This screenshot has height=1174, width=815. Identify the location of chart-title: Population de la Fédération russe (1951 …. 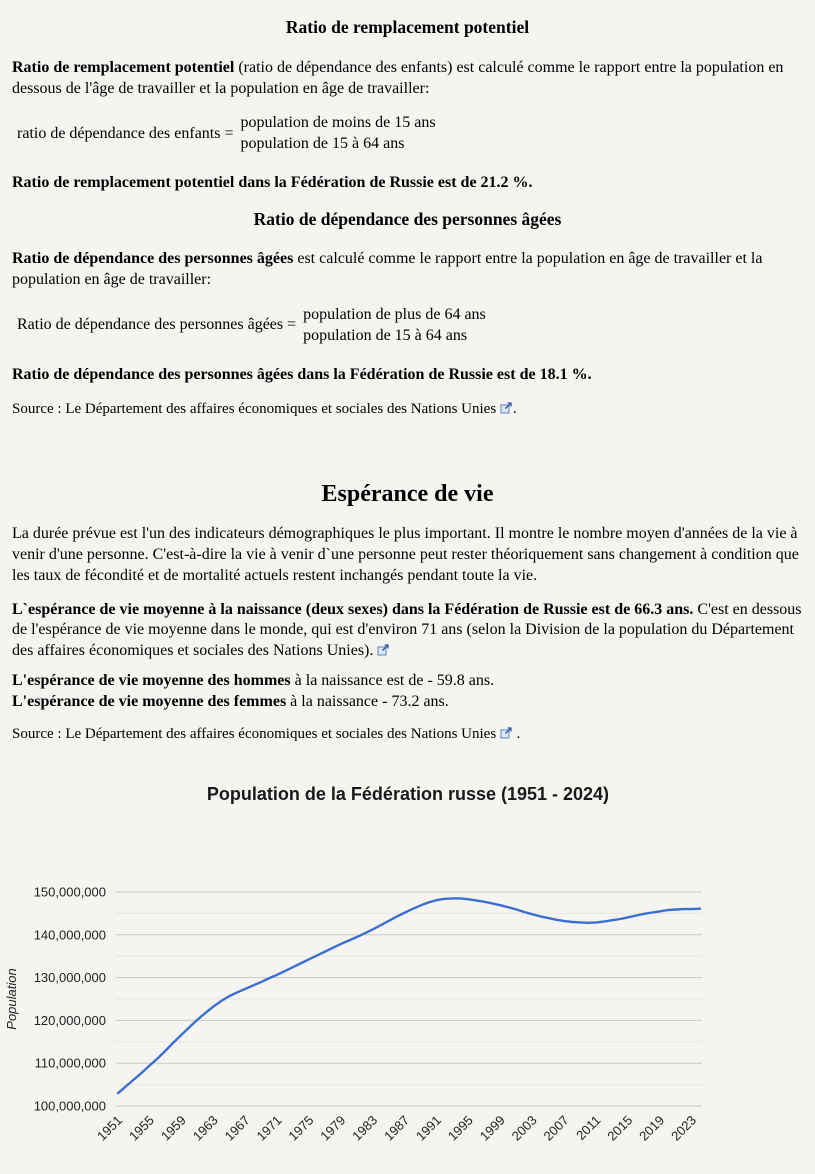
(408, 794).